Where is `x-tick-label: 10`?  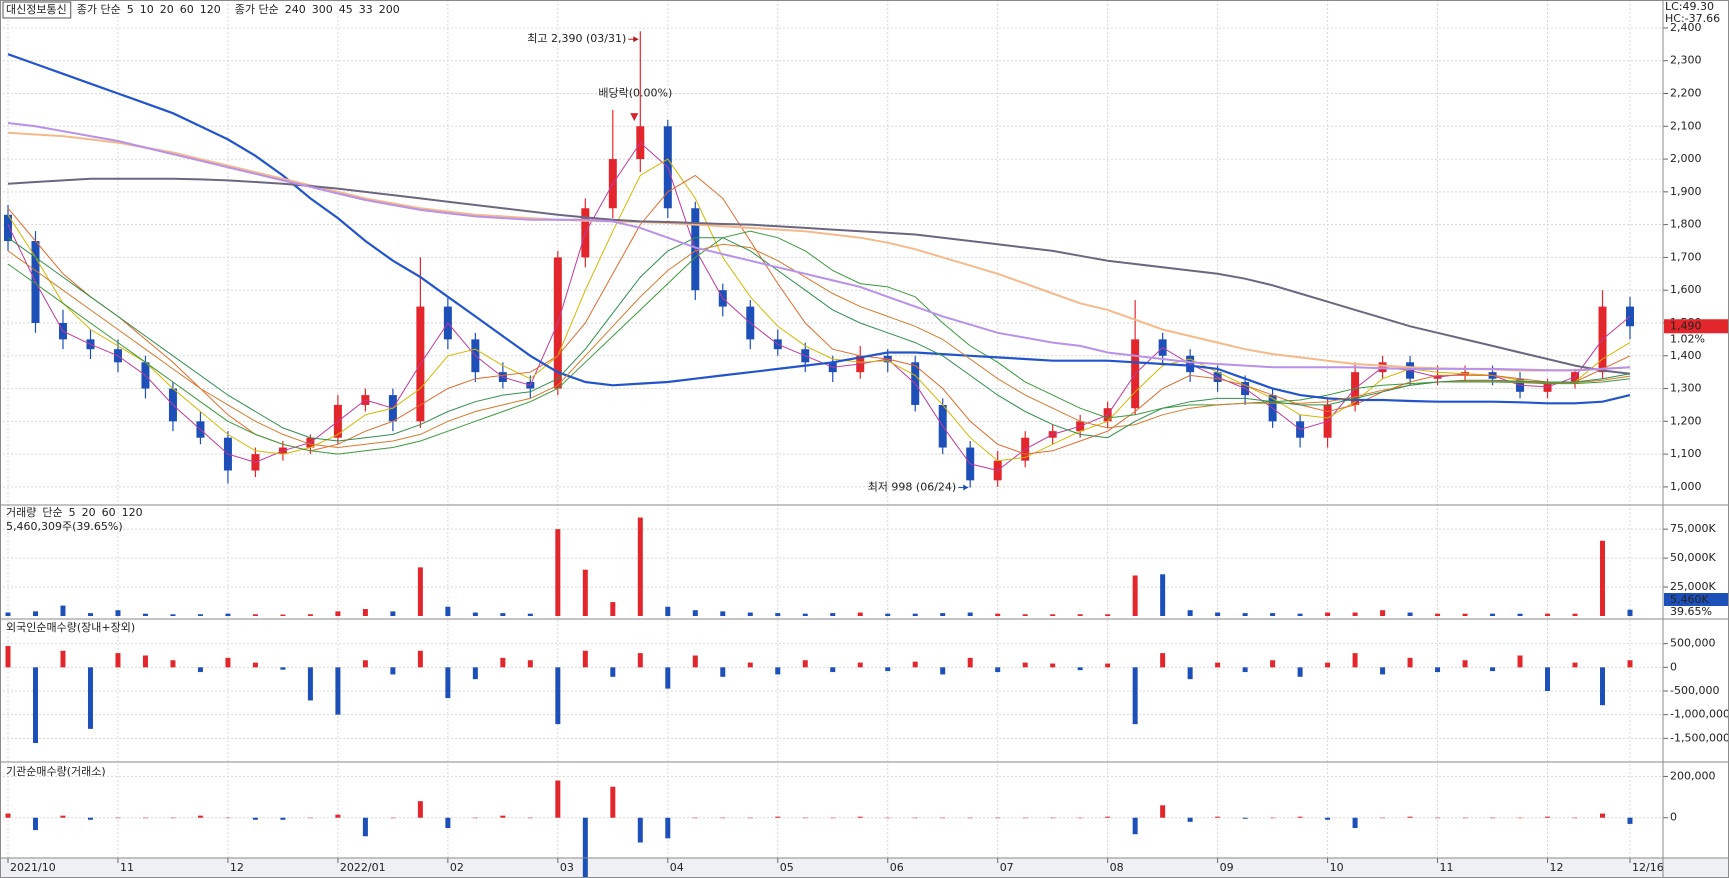 x-tick-label: 10 is located at coordinates (1337, 867).